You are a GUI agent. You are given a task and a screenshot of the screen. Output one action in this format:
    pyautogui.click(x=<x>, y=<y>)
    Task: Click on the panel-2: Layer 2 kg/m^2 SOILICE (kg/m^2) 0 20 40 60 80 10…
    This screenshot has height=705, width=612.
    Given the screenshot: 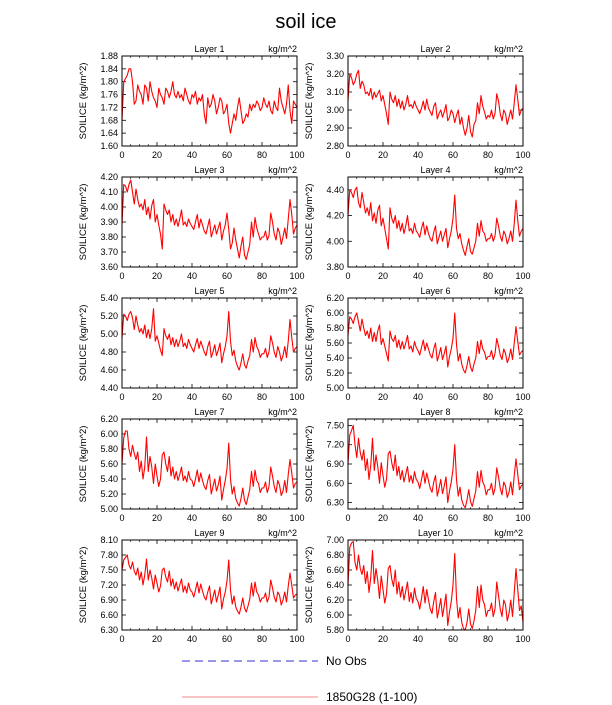 What is the action you would take?
    pyautogui.click(x=417, y=102)
    